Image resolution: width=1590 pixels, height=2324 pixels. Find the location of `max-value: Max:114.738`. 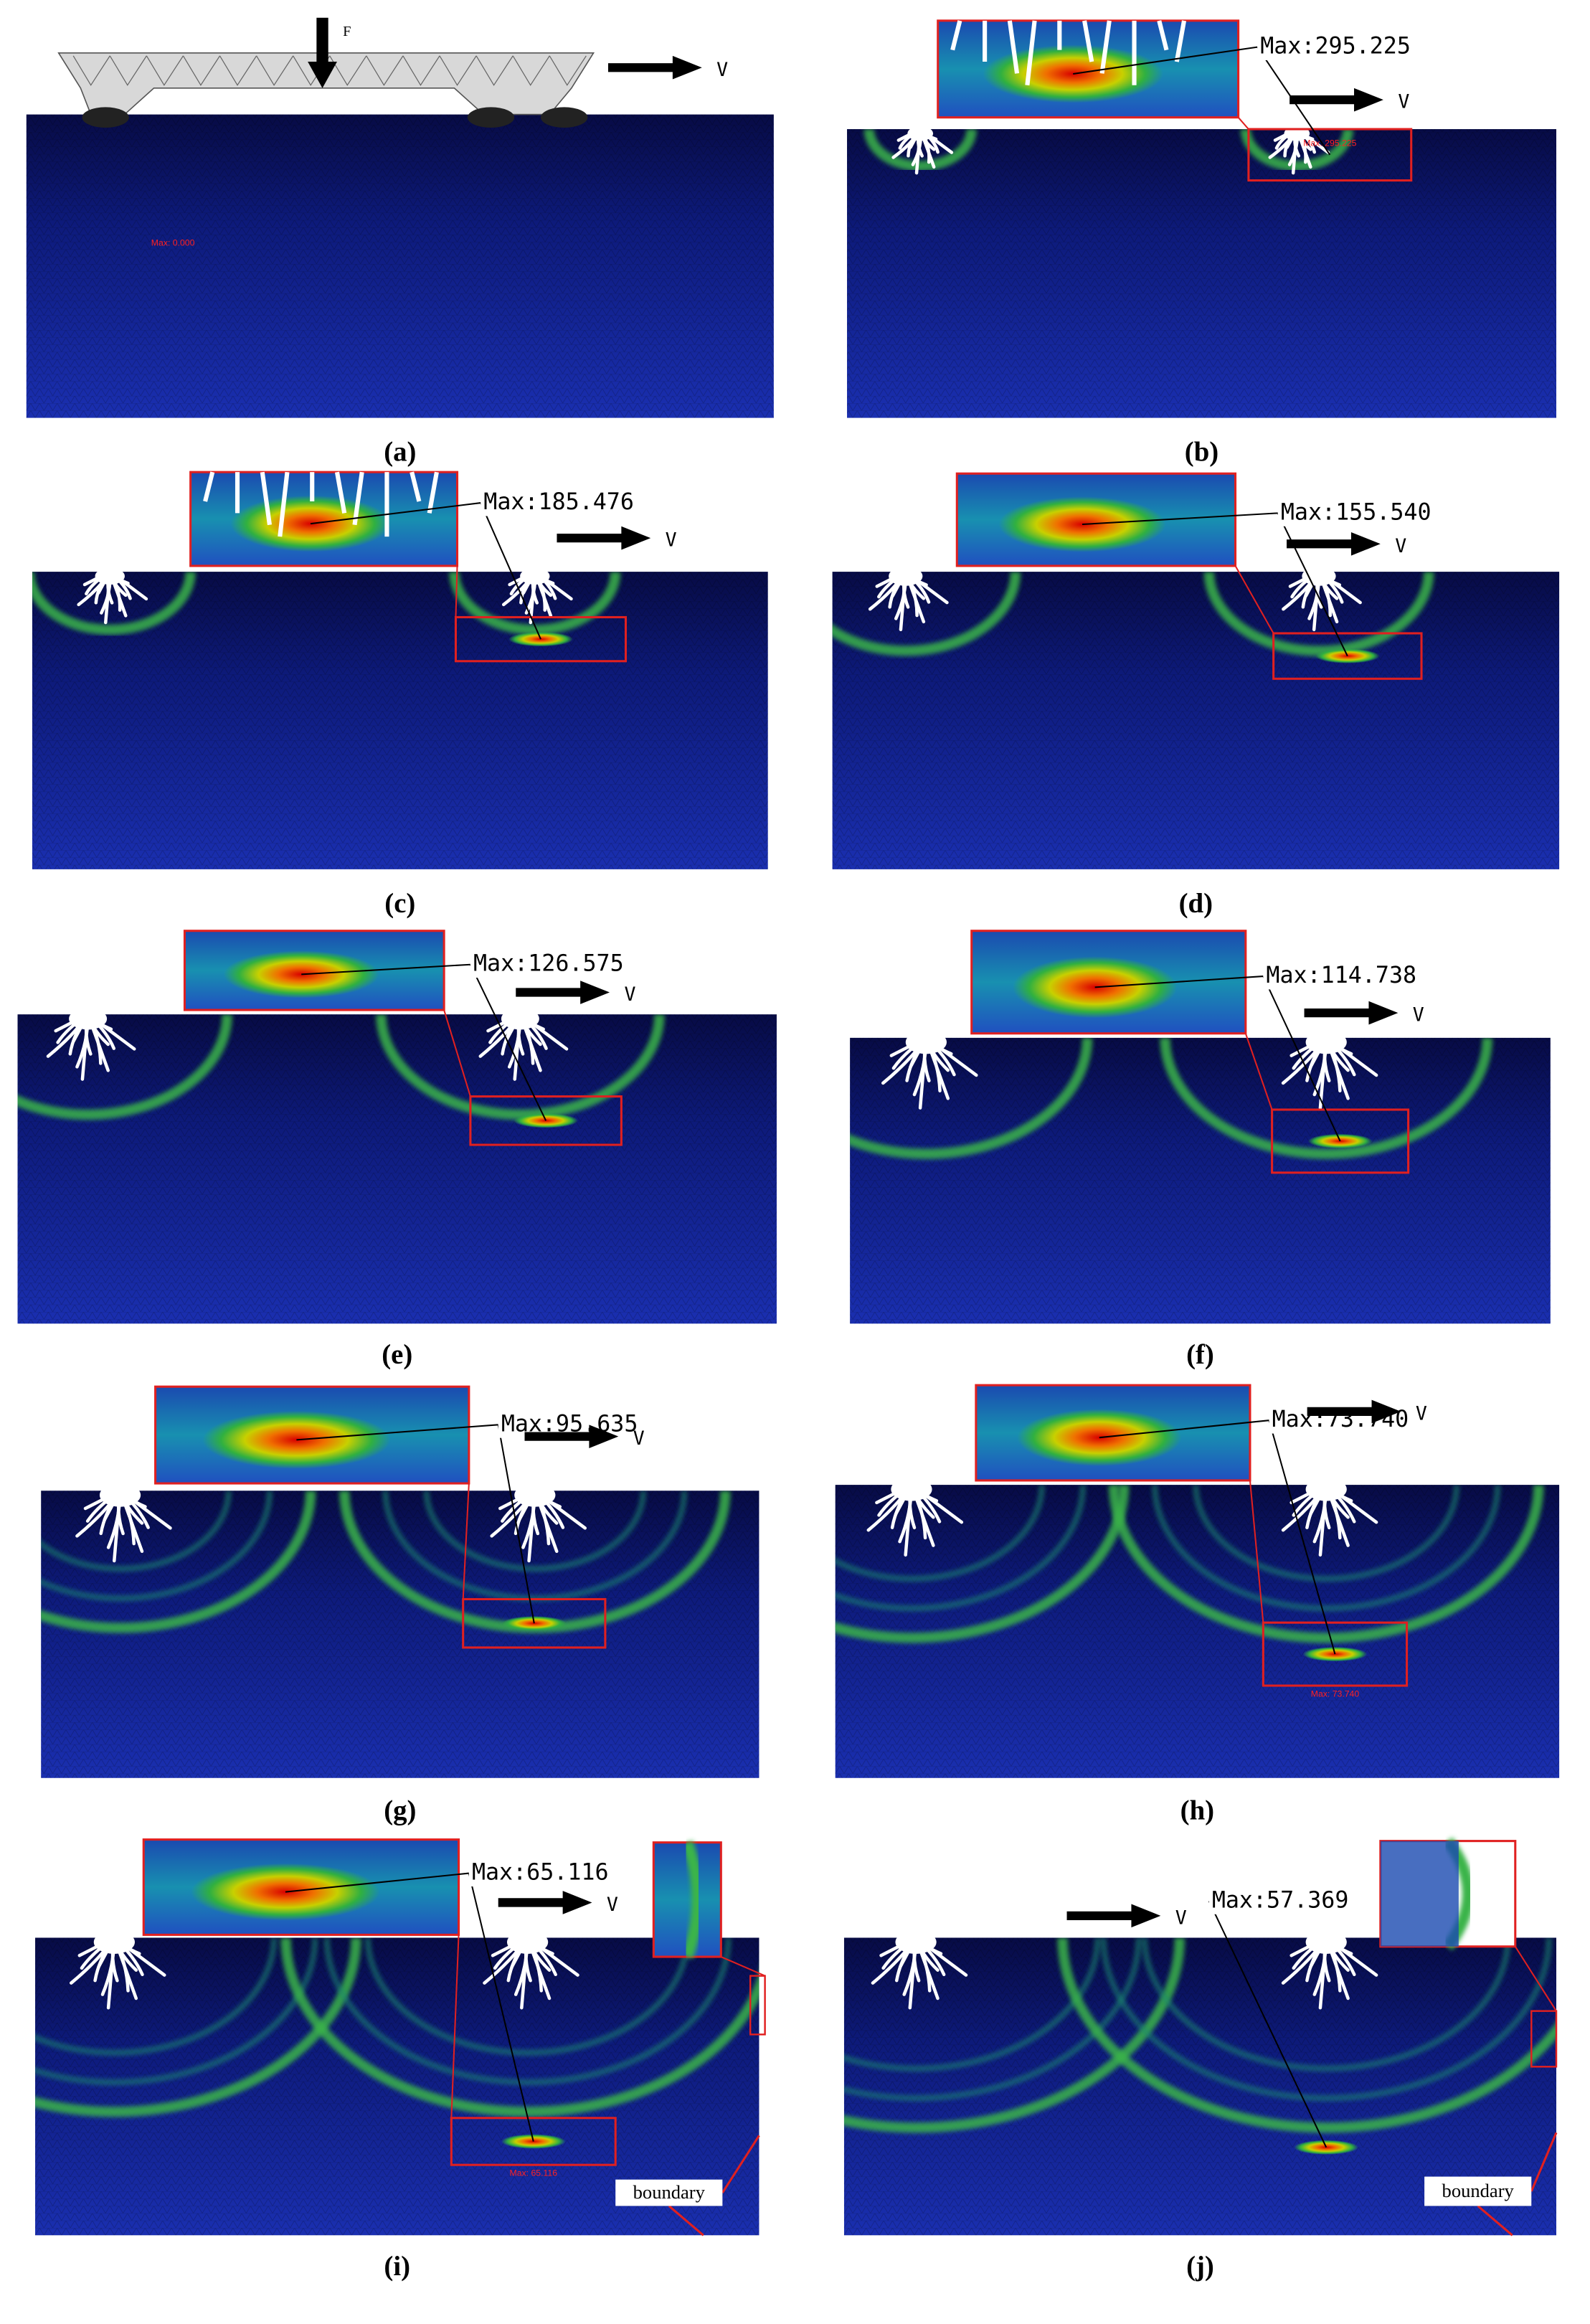

max-value: Max:114.738 is located at coordinates (1341, 975).